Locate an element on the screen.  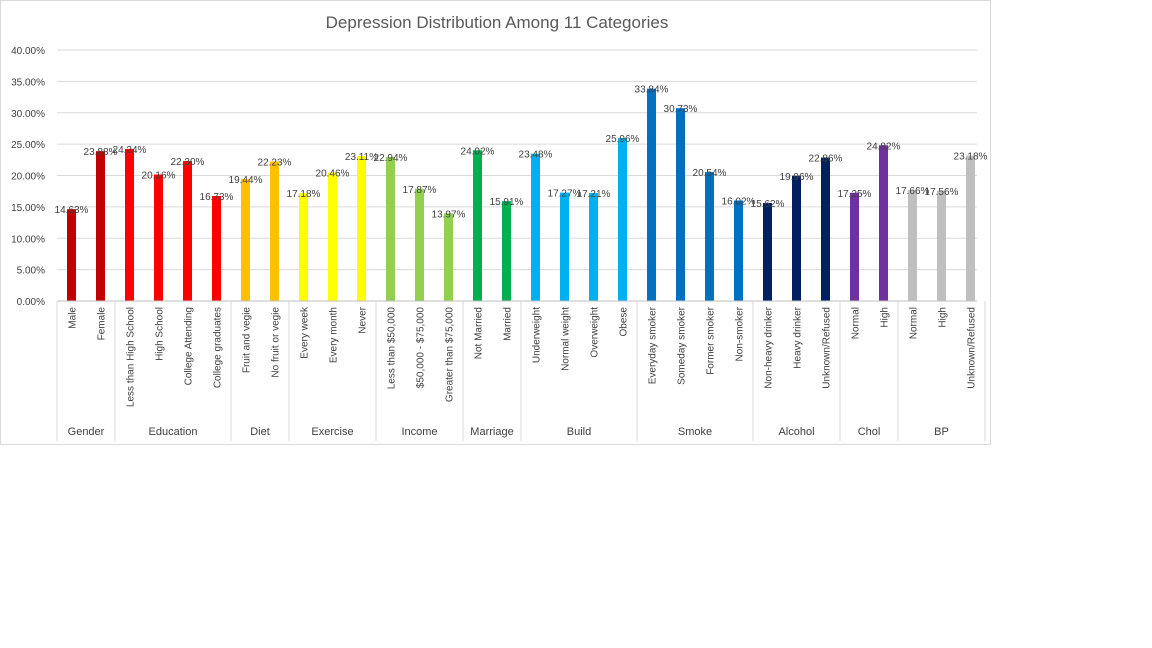
data-label: 14.63% is located at coordinates (72, 210).